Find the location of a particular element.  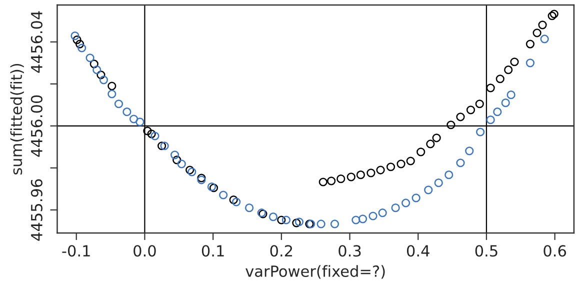

x-tick-label: 0.4 is located at coordinates (418, 251).